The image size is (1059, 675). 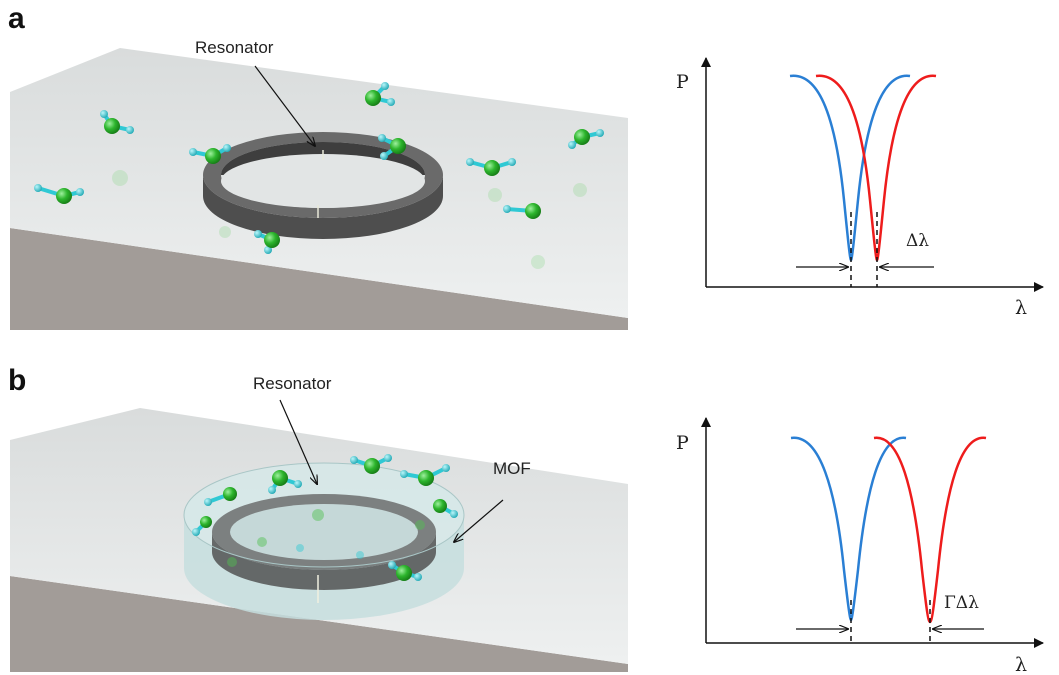 I want to click on mof-cladding, so click(x=324, y=541).